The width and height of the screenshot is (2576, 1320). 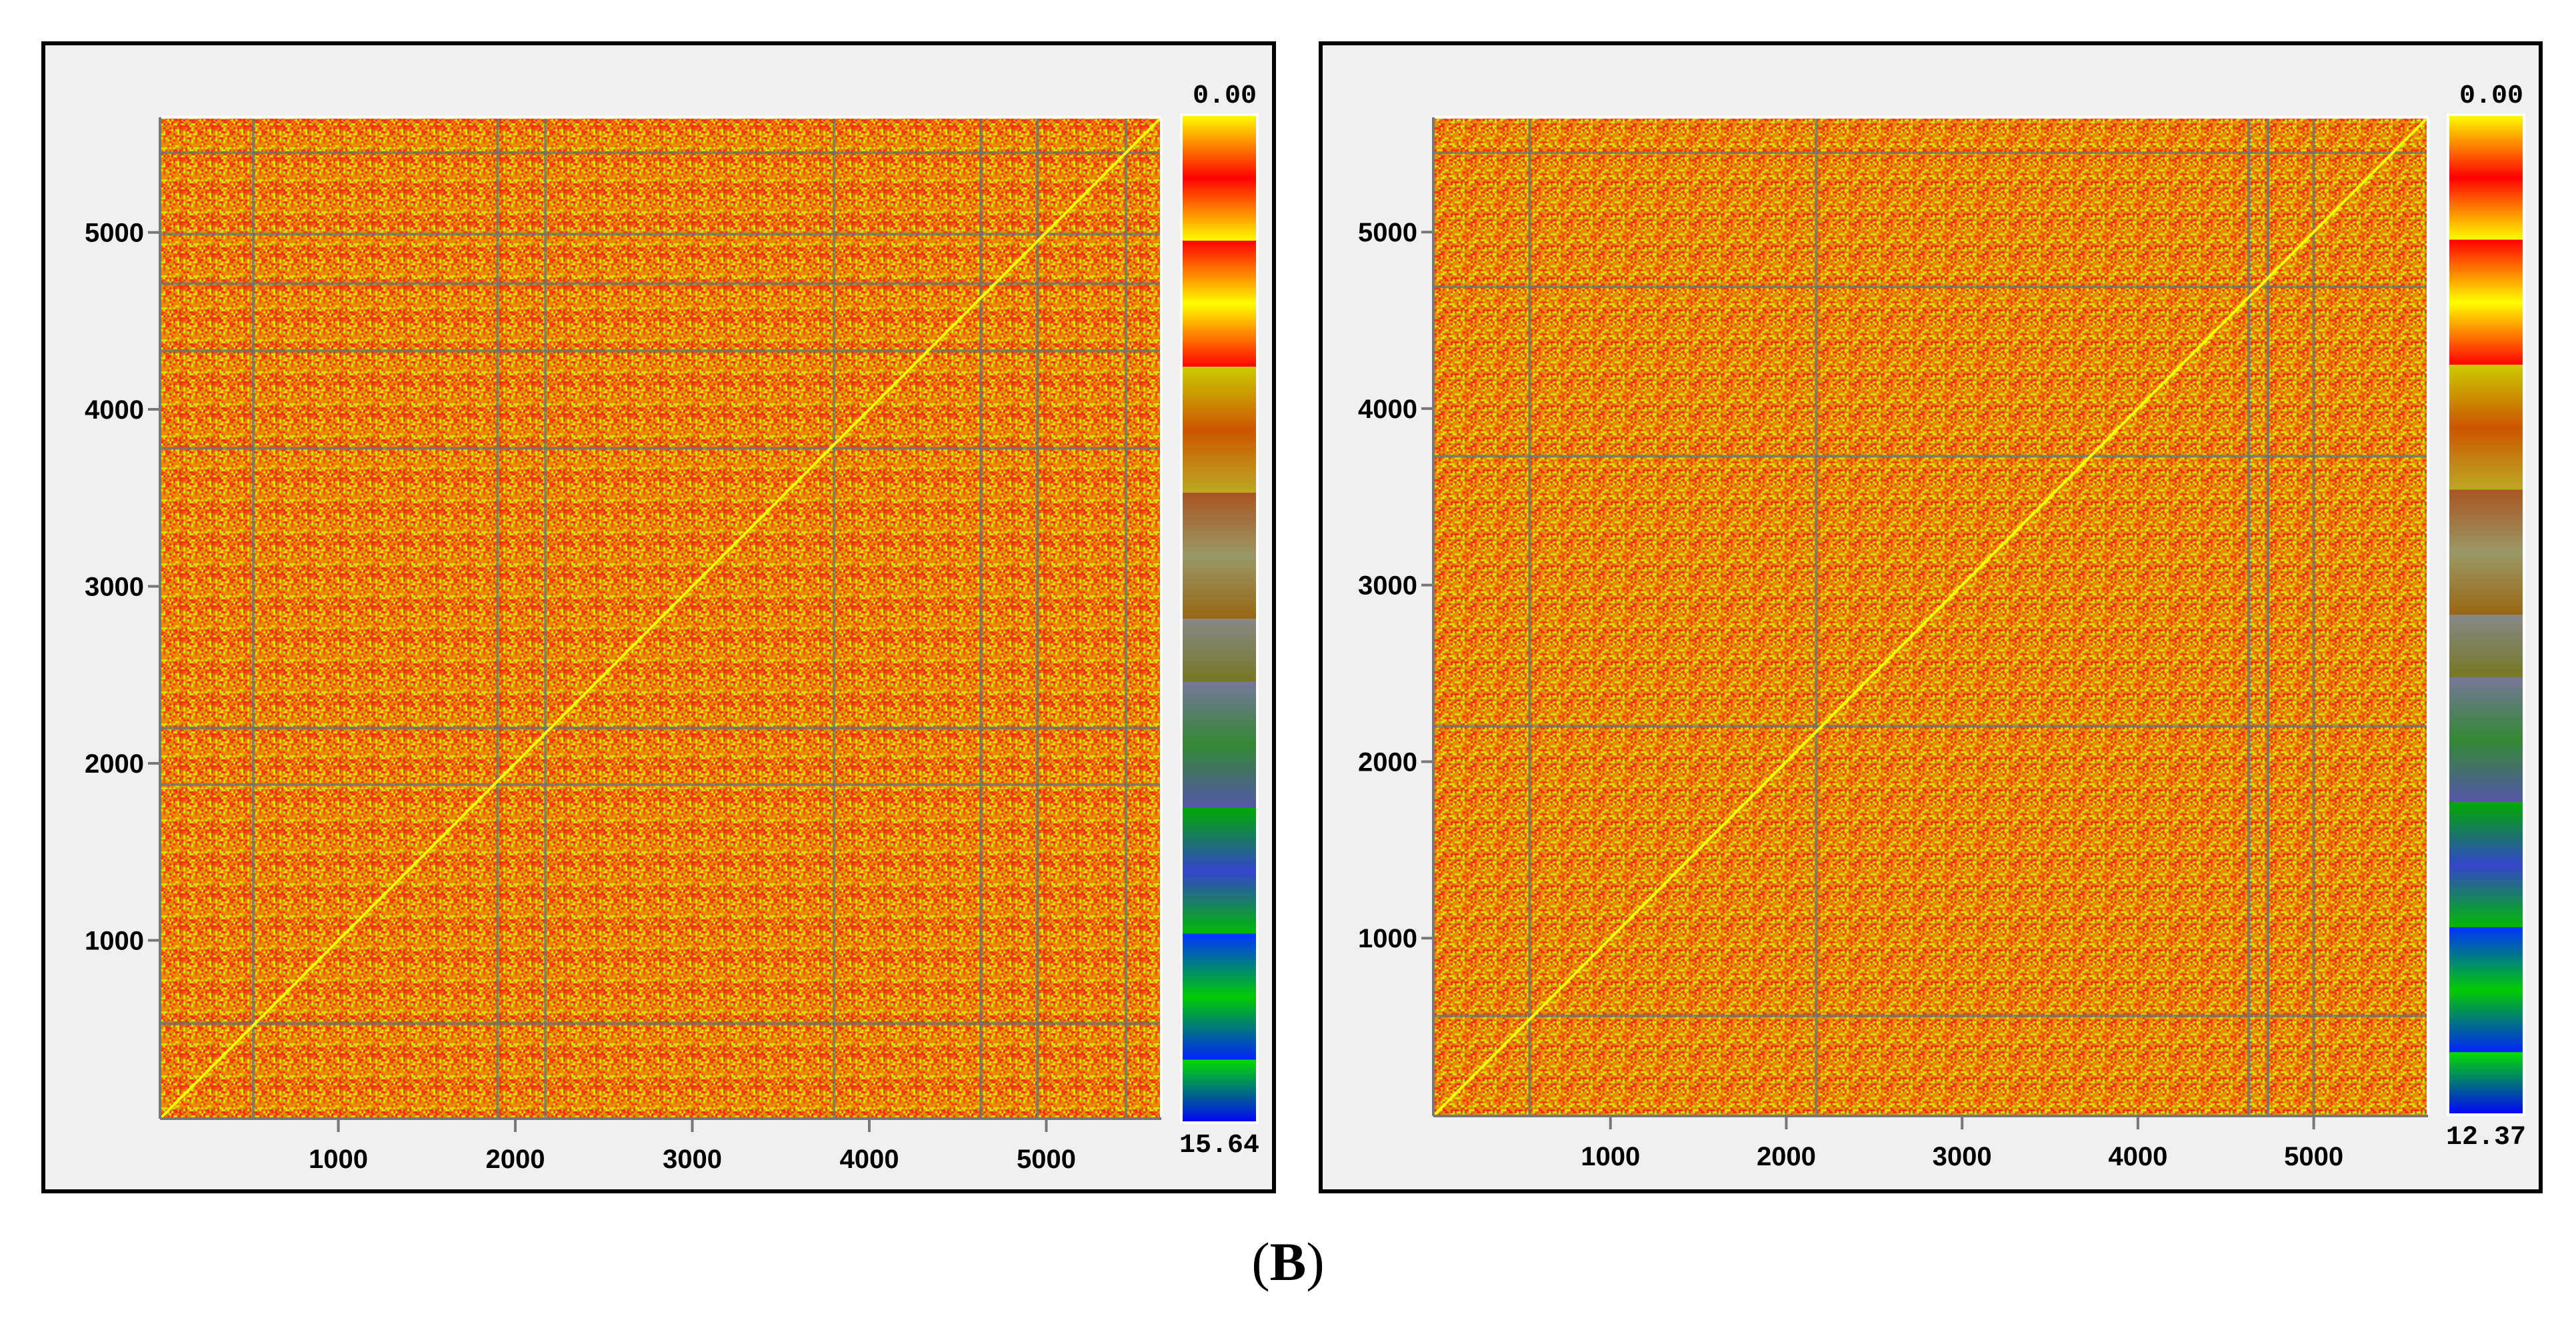 I want to click on y-tick-label-right-5000: 5000, so click(x=1387, y=232).